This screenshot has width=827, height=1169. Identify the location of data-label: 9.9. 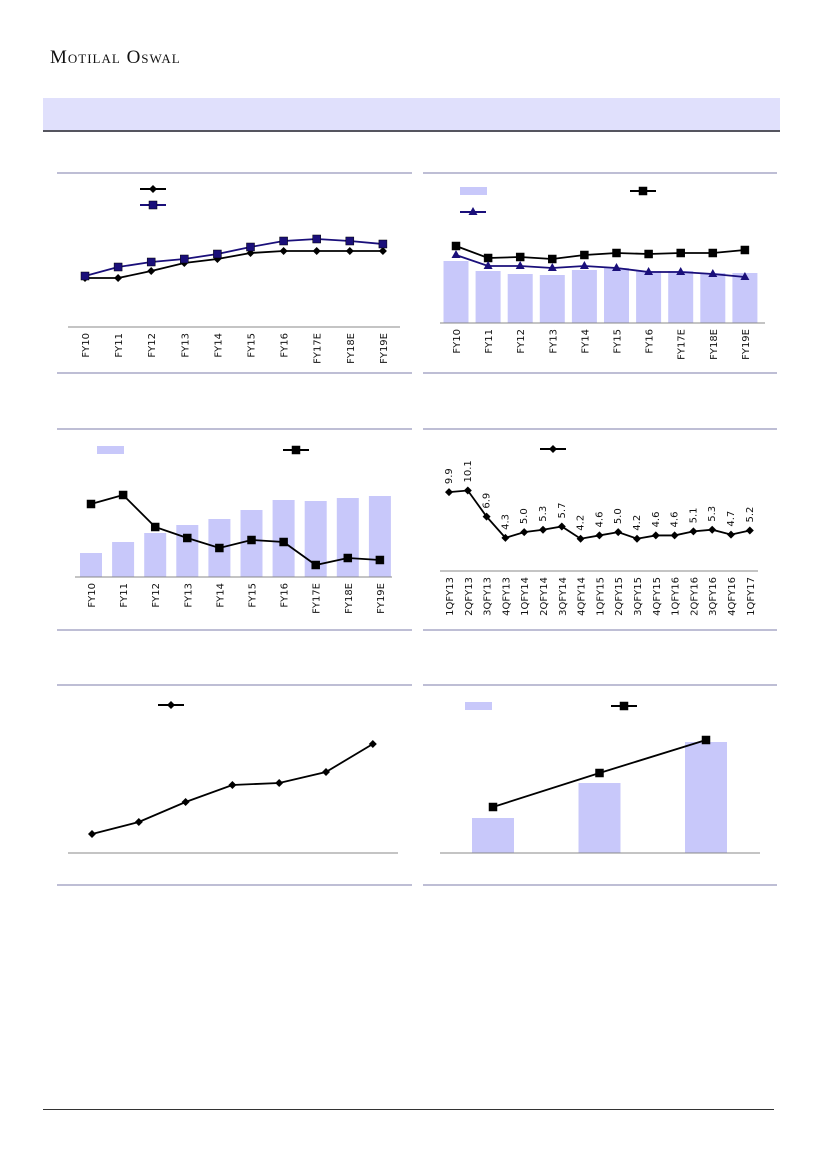
(449, 476).